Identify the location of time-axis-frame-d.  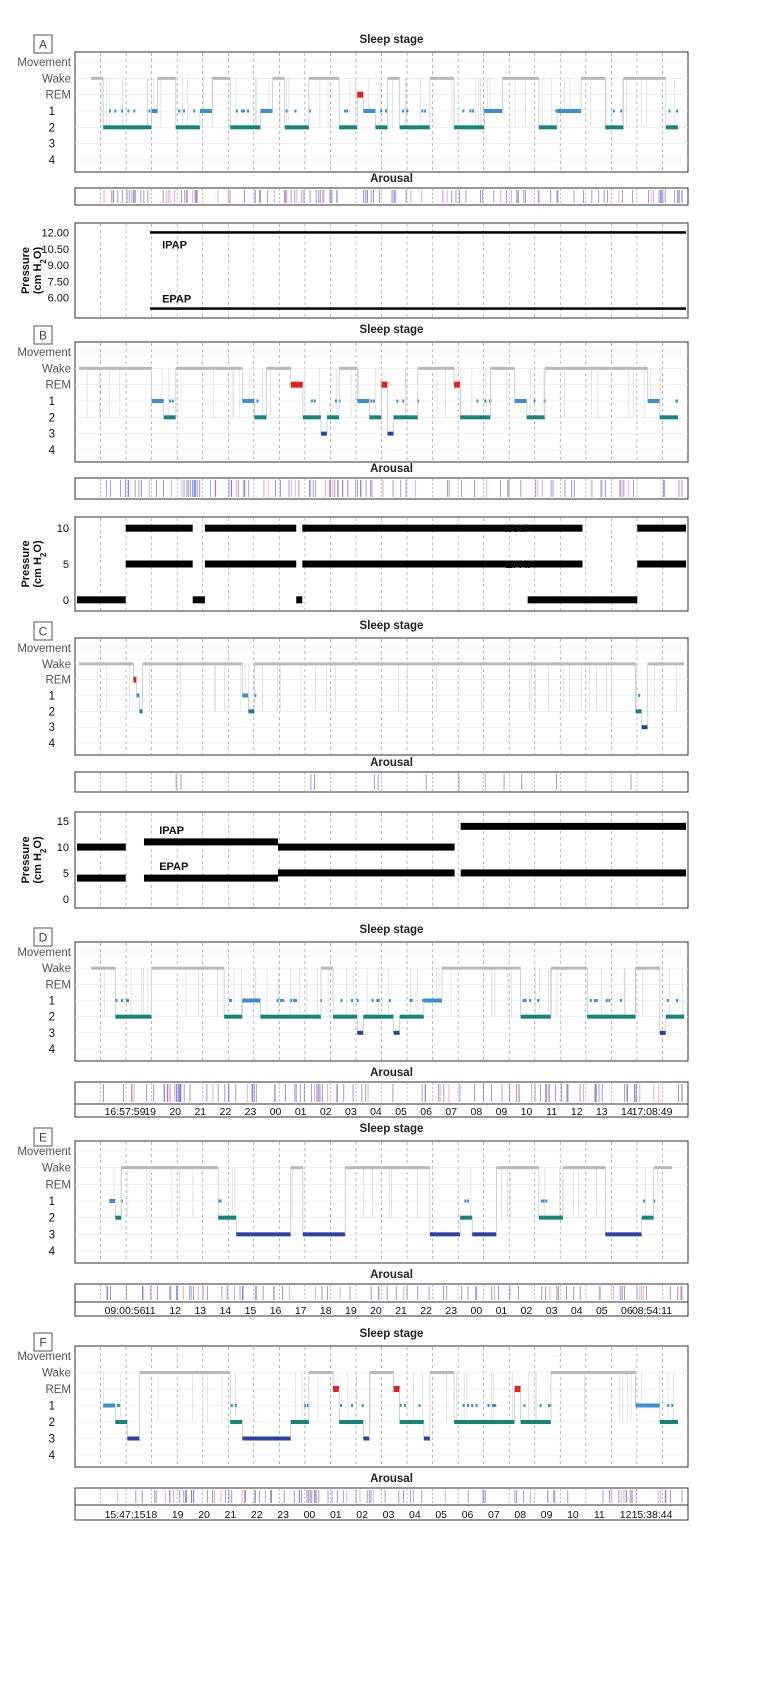
(381, 1110).